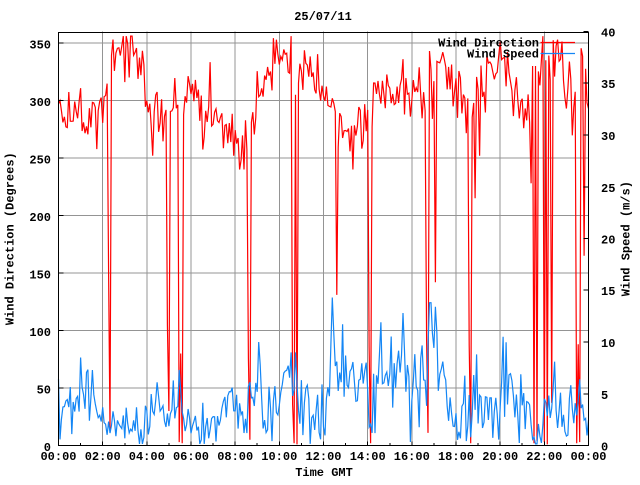 The image size is (640, 485). What do you see at coordinates (456, 457) in the screenshot?
I see `svg-text: 18:00` at bounding box center [456, 457].